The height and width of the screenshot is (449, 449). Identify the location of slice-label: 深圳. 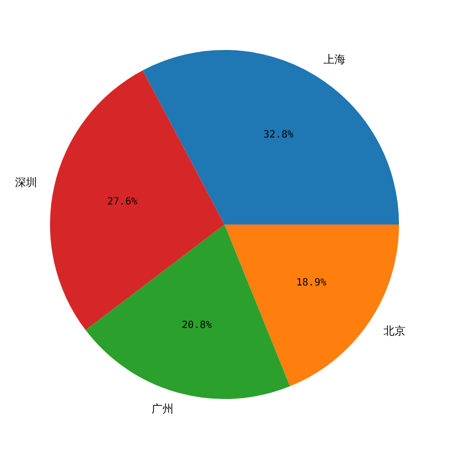
(26, 183).